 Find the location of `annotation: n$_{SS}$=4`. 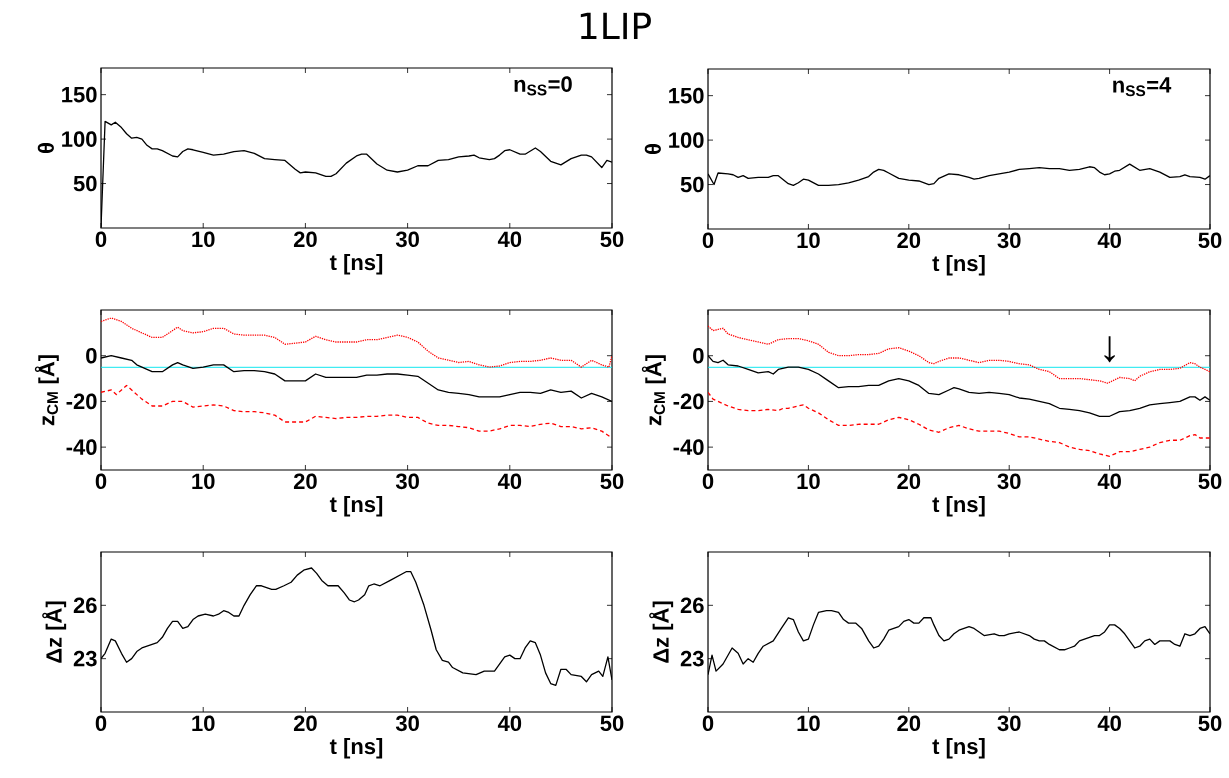

annotation: n$_{SS}$=4 is located at coordinates (1142, 87).